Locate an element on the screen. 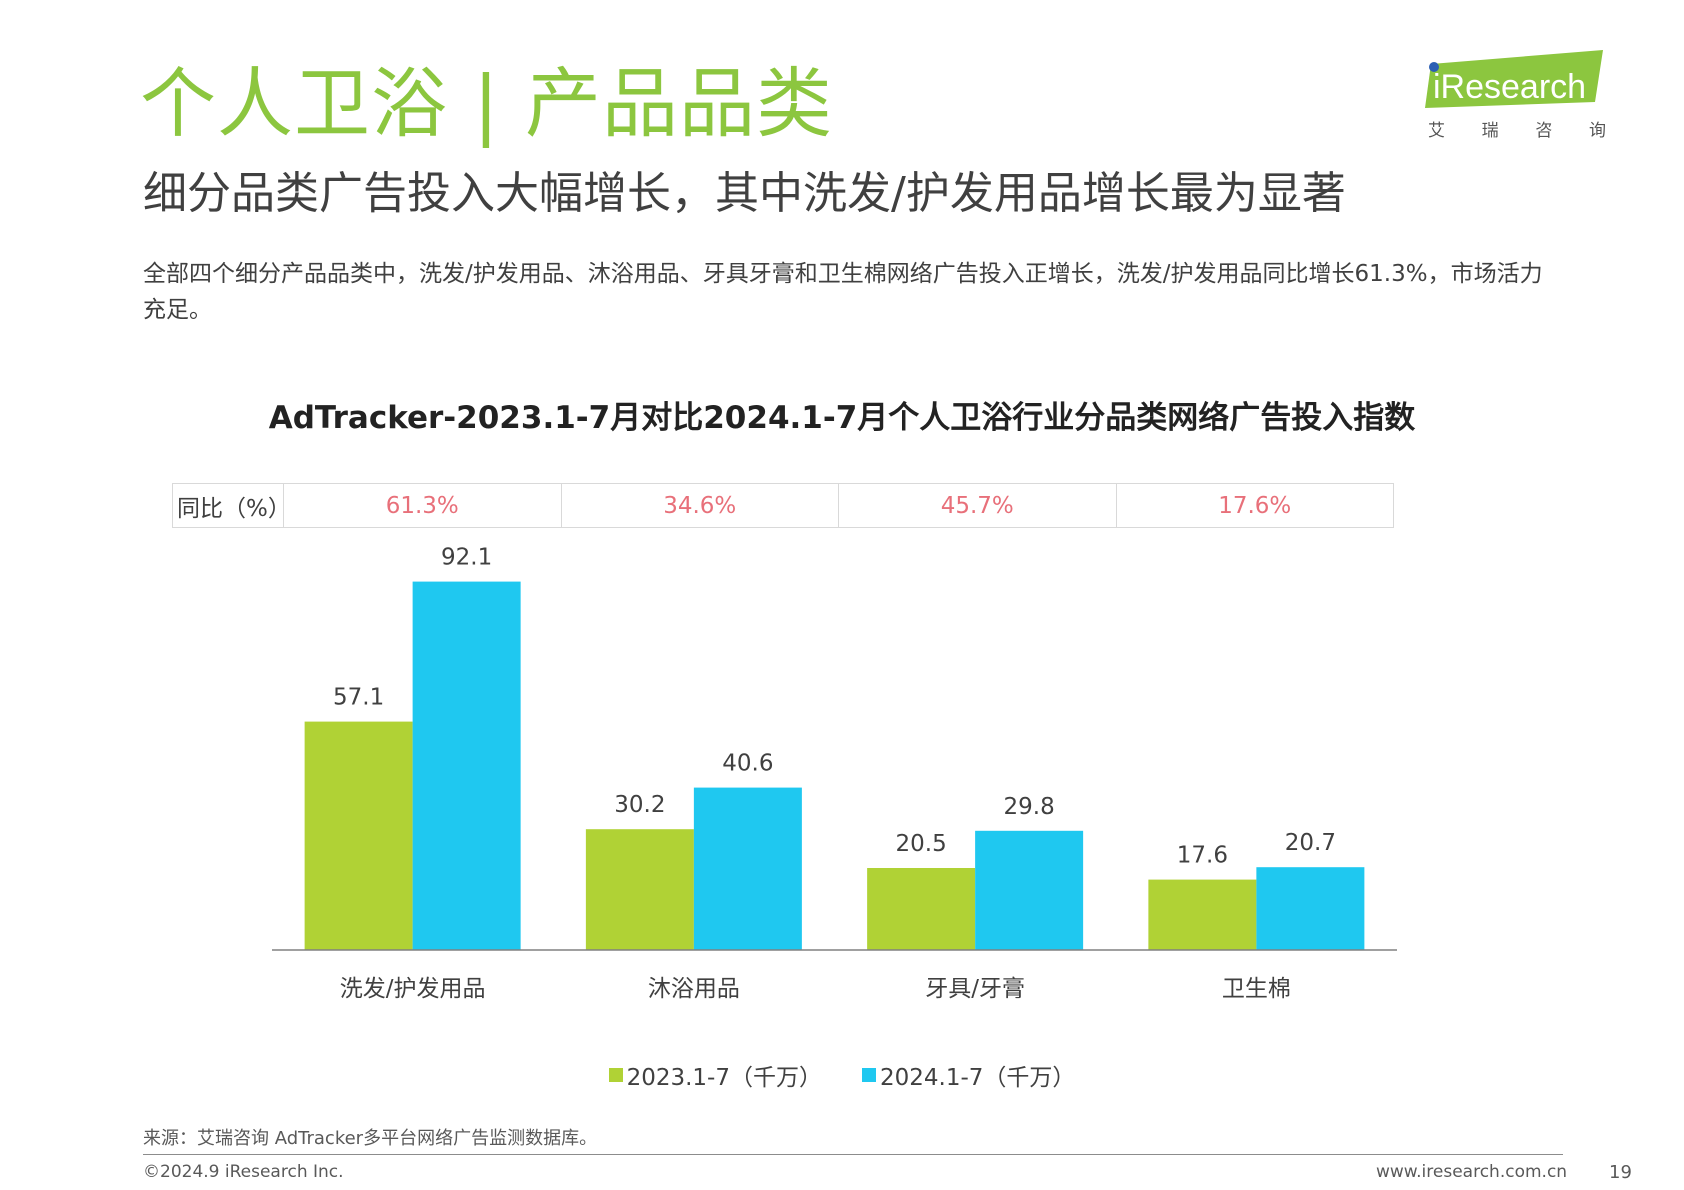 This screenshot has width=1684, height=1190. page-title: 个人卫浴 | 产品品类 is located at coordinates (486, 103).